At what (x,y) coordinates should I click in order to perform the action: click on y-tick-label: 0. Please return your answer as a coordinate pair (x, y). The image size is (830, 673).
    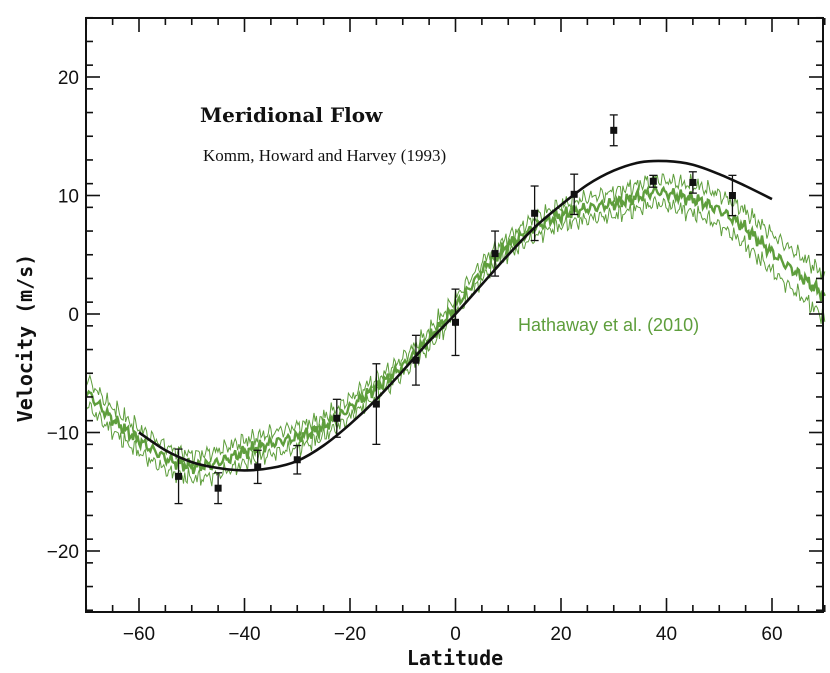
    Looking at the image, I should click on (73, 315).